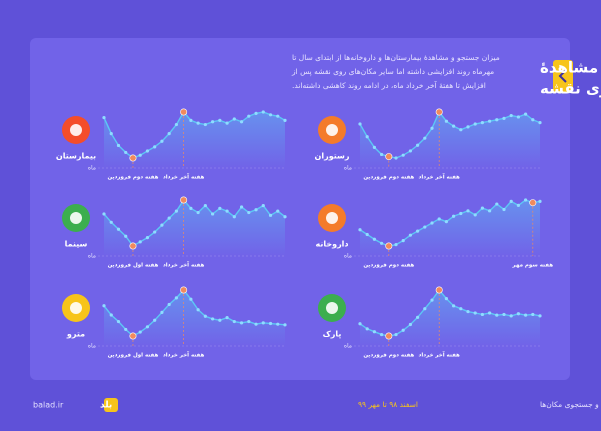 The height and width of the screenshot is (431, 601). I want to click on title-line: برخی مکان‌های پربازدید روی نقشه, so click(570, 89).